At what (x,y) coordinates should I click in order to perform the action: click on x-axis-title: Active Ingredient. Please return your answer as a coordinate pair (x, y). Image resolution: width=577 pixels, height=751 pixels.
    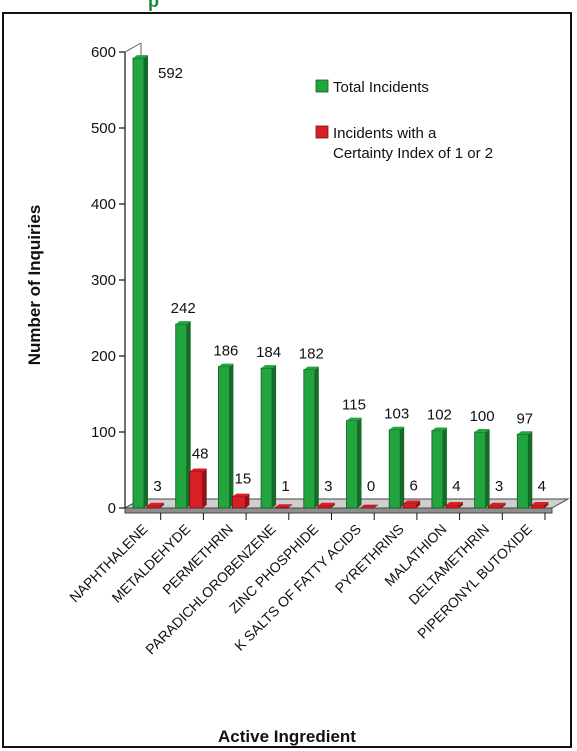
    Looking at the image, I should click on (287, 736).